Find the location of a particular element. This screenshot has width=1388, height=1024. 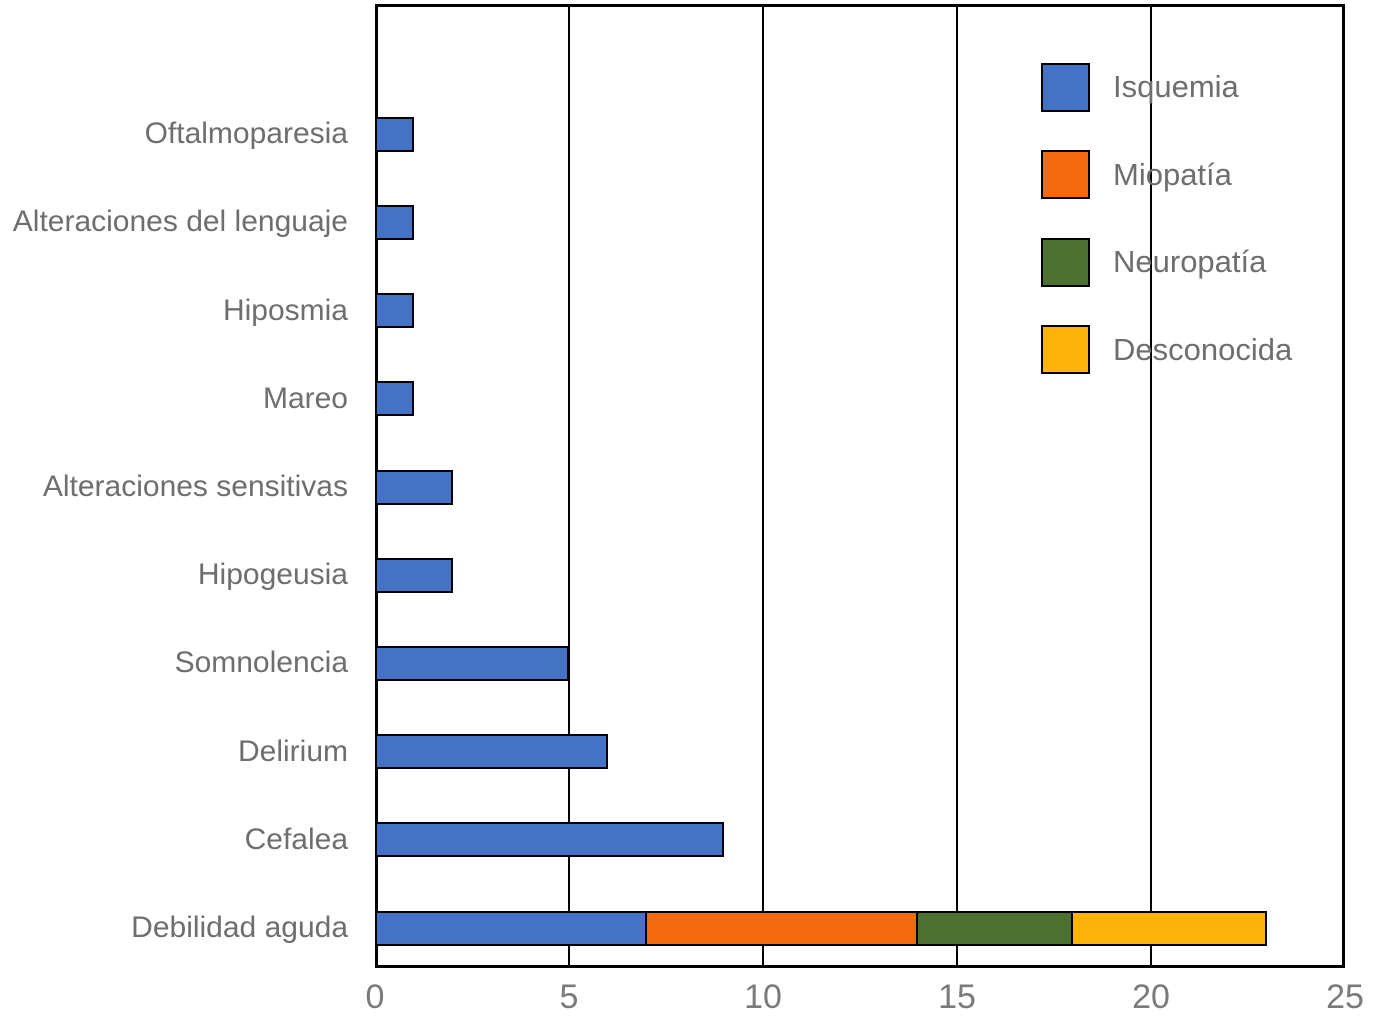

category-label-delirium: Delirium is located at coordinates (292, 751).